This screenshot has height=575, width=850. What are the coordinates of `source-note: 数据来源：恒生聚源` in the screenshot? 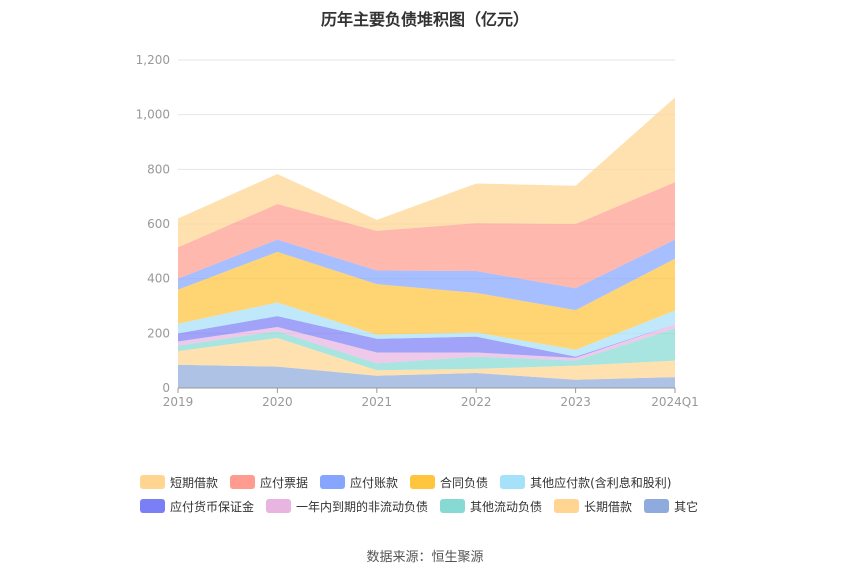 It's located at (425, 557).